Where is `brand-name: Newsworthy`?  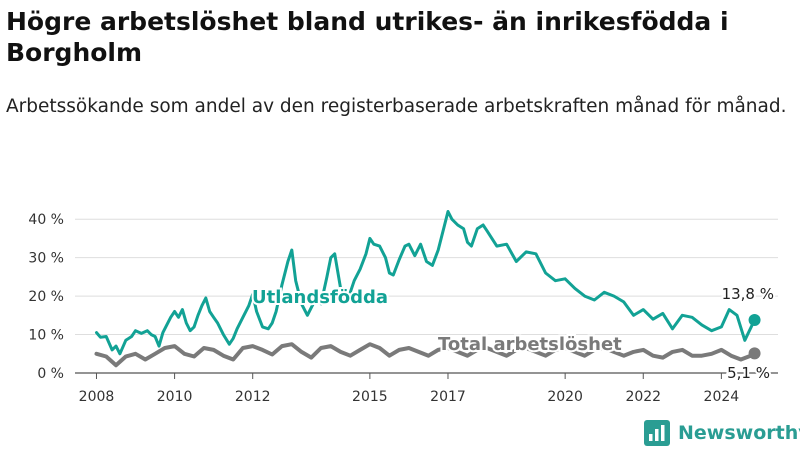 brand-name: Newsworthy is located at coordinates (739, 433).